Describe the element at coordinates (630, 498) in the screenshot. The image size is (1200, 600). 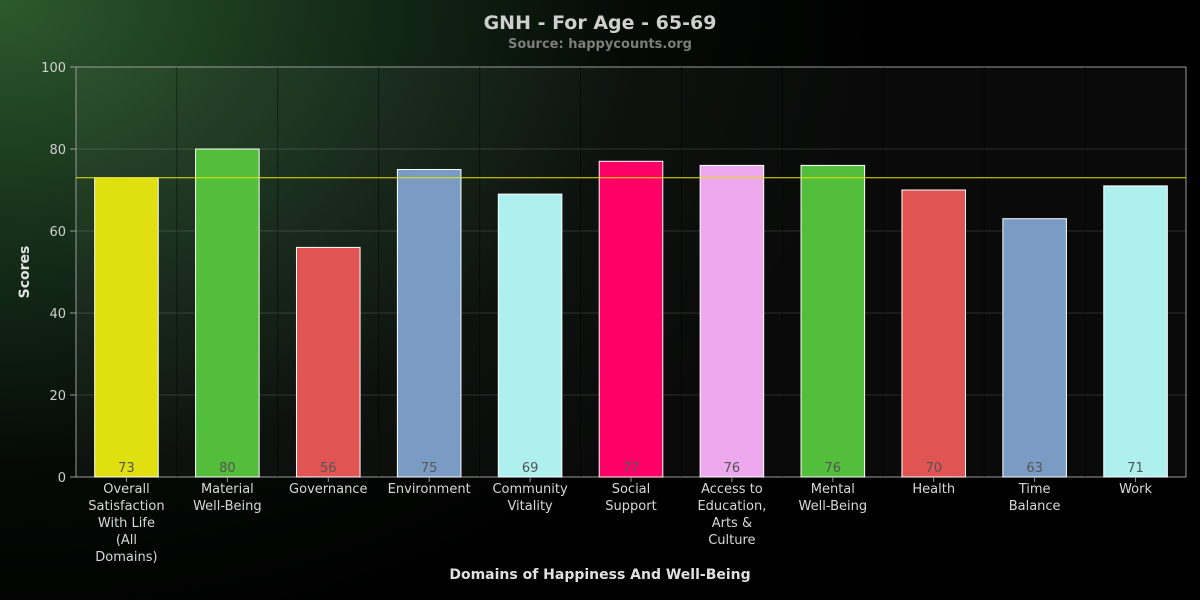
I see `x-category-label: Social Support` at that location.